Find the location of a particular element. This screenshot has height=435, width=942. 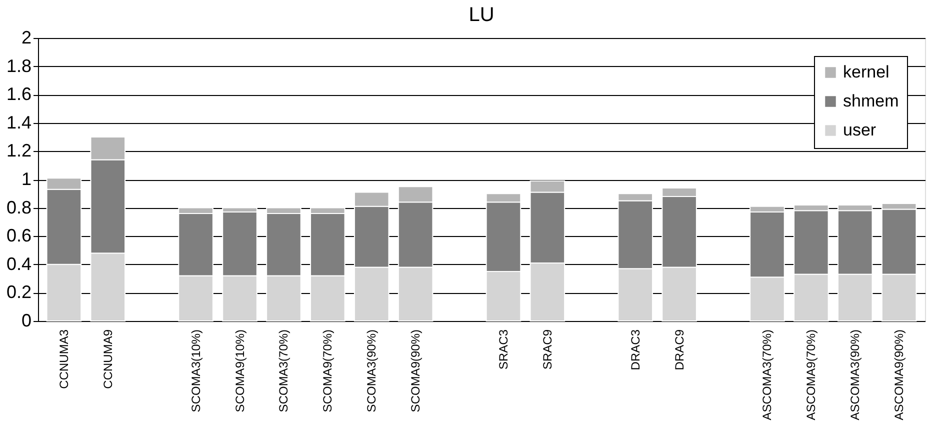

x-tick-label: SCOMA9(70%) is located at coordinates (327, 370).